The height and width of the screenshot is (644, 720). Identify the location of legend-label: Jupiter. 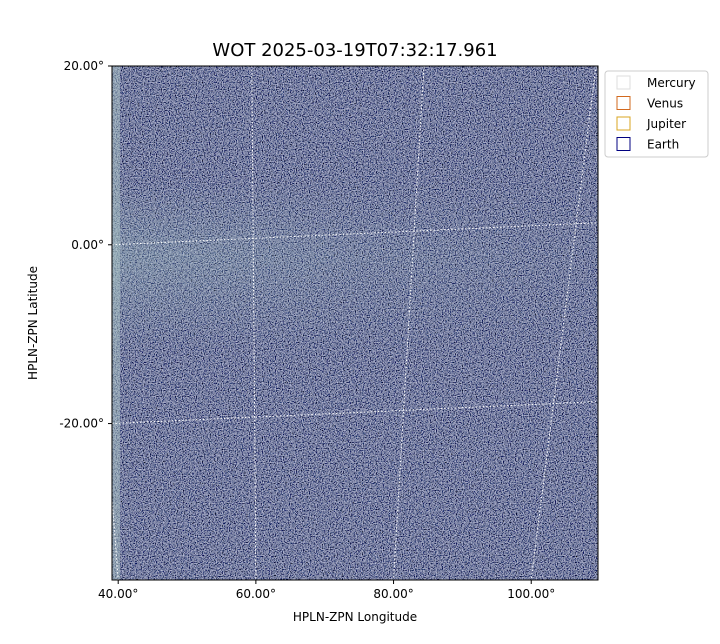
(666, 124).